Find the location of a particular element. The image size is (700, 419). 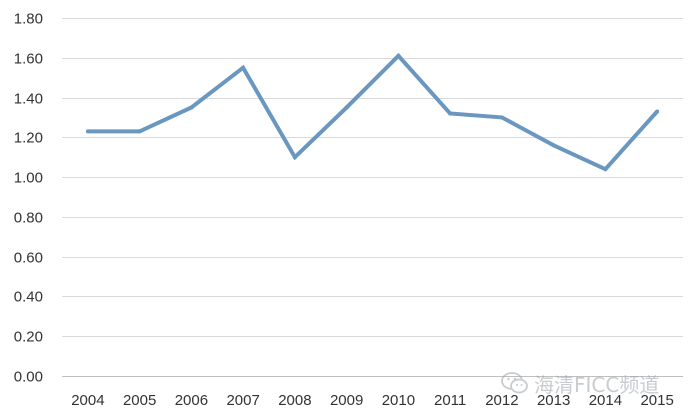

x-tick-label: 2011 is located at coordinates (450, 400).